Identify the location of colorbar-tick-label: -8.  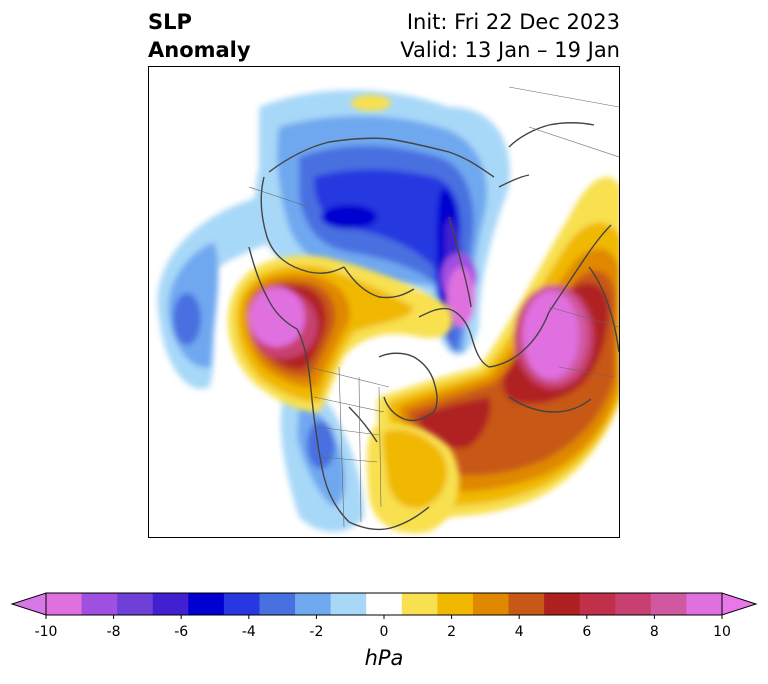
(113, 632).